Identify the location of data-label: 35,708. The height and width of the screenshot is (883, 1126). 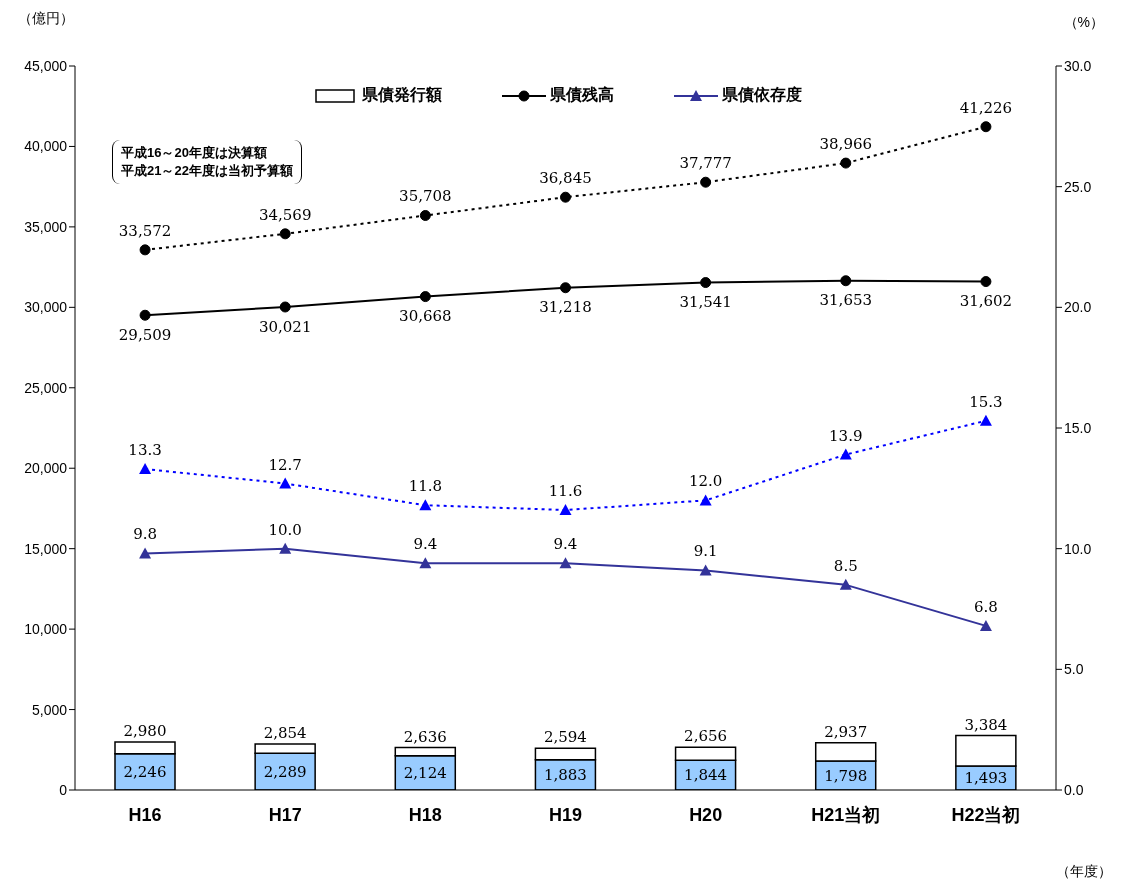
(425, 196).